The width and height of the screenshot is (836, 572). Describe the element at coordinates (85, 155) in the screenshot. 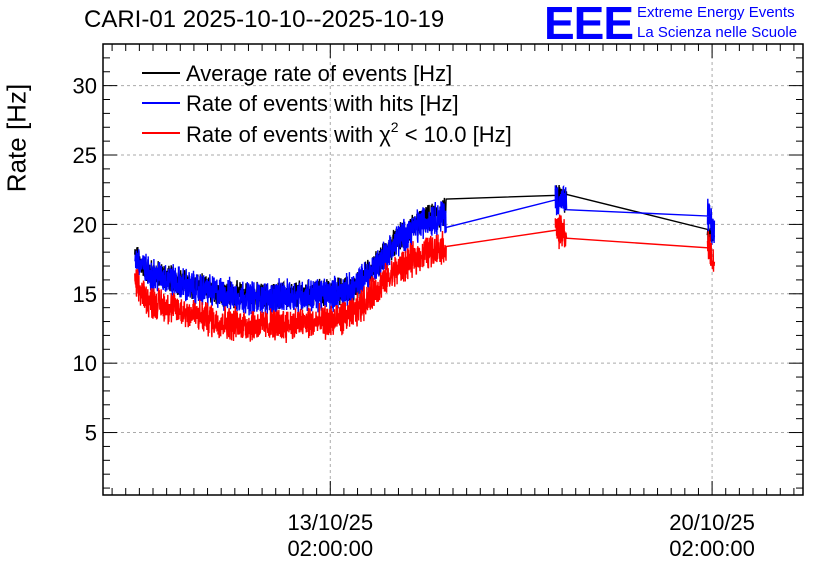

I see `y-tick-label: 25` at that location.